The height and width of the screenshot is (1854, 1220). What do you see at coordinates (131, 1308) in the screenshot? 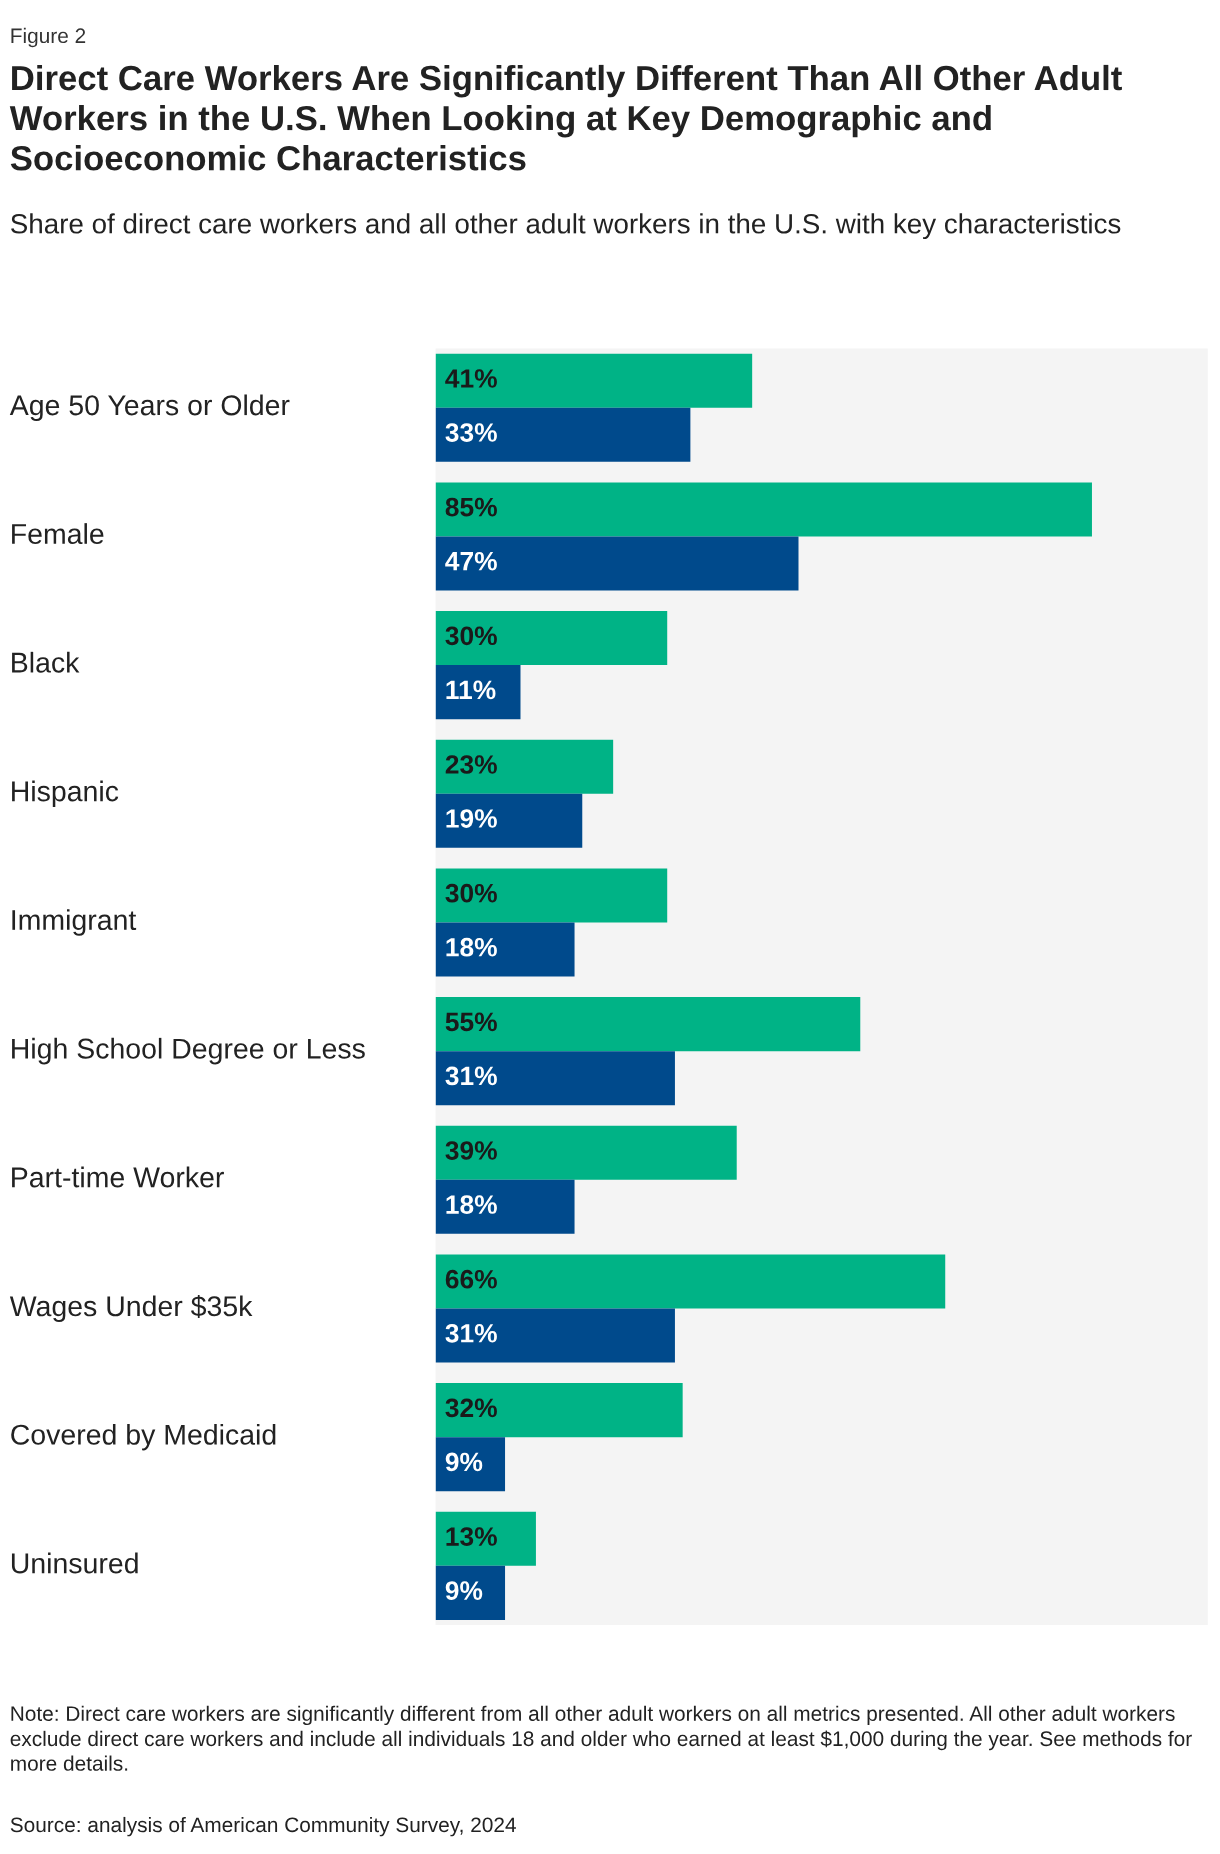
I see `y-tick-label: Wages Under $35k` at bounding box center [131, 1308].